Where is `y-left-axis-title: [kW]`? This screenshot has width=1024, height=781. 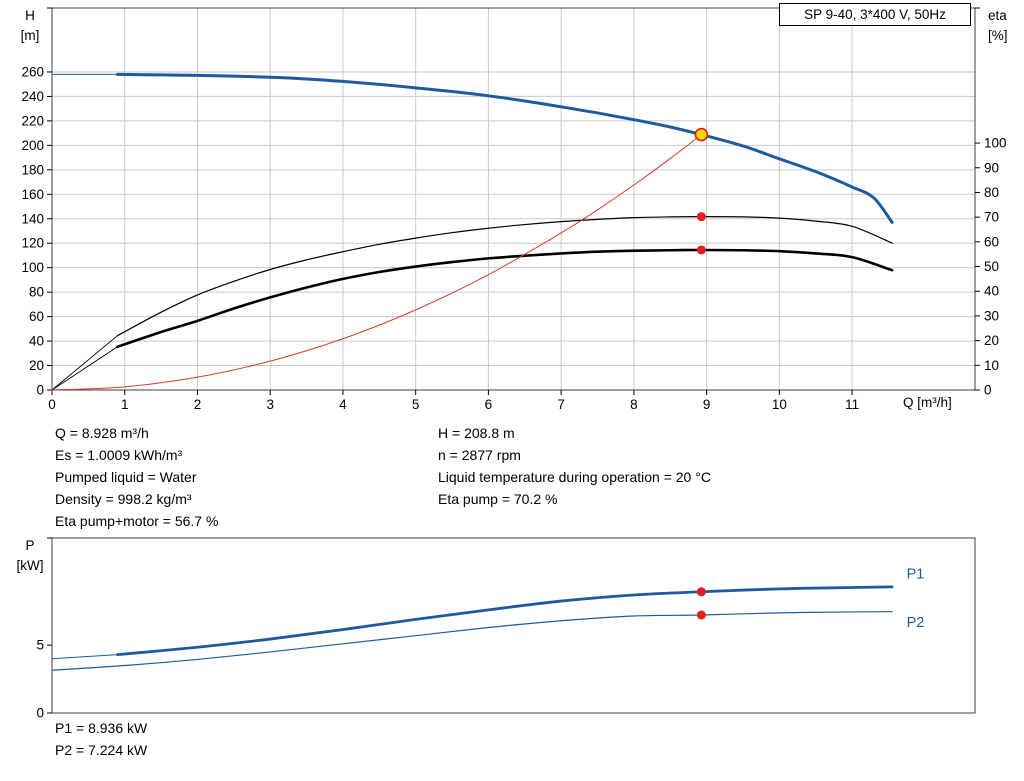
y-left-axis-title: [kW] is located at coordinates (30, 565).